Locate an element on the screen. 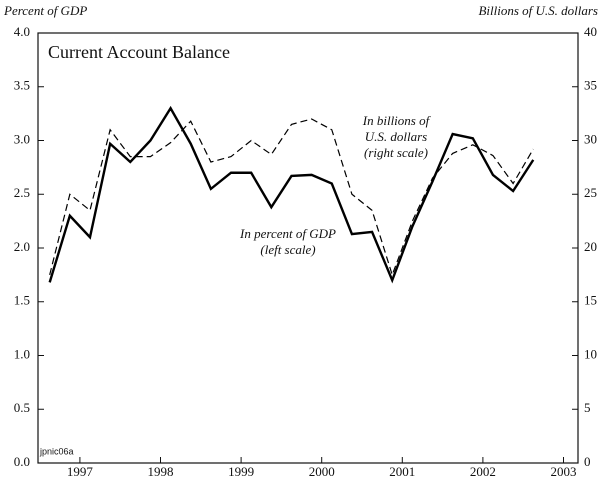  y2-tick-label: 25 is located at coordinates (590, 192).